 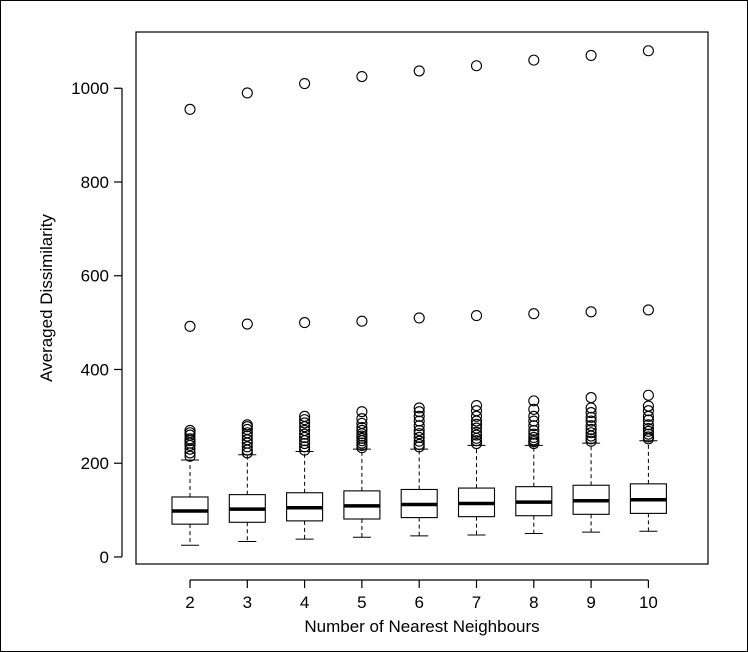 I want to click on y-tick-label: 1000, so click(x=90, y=88).